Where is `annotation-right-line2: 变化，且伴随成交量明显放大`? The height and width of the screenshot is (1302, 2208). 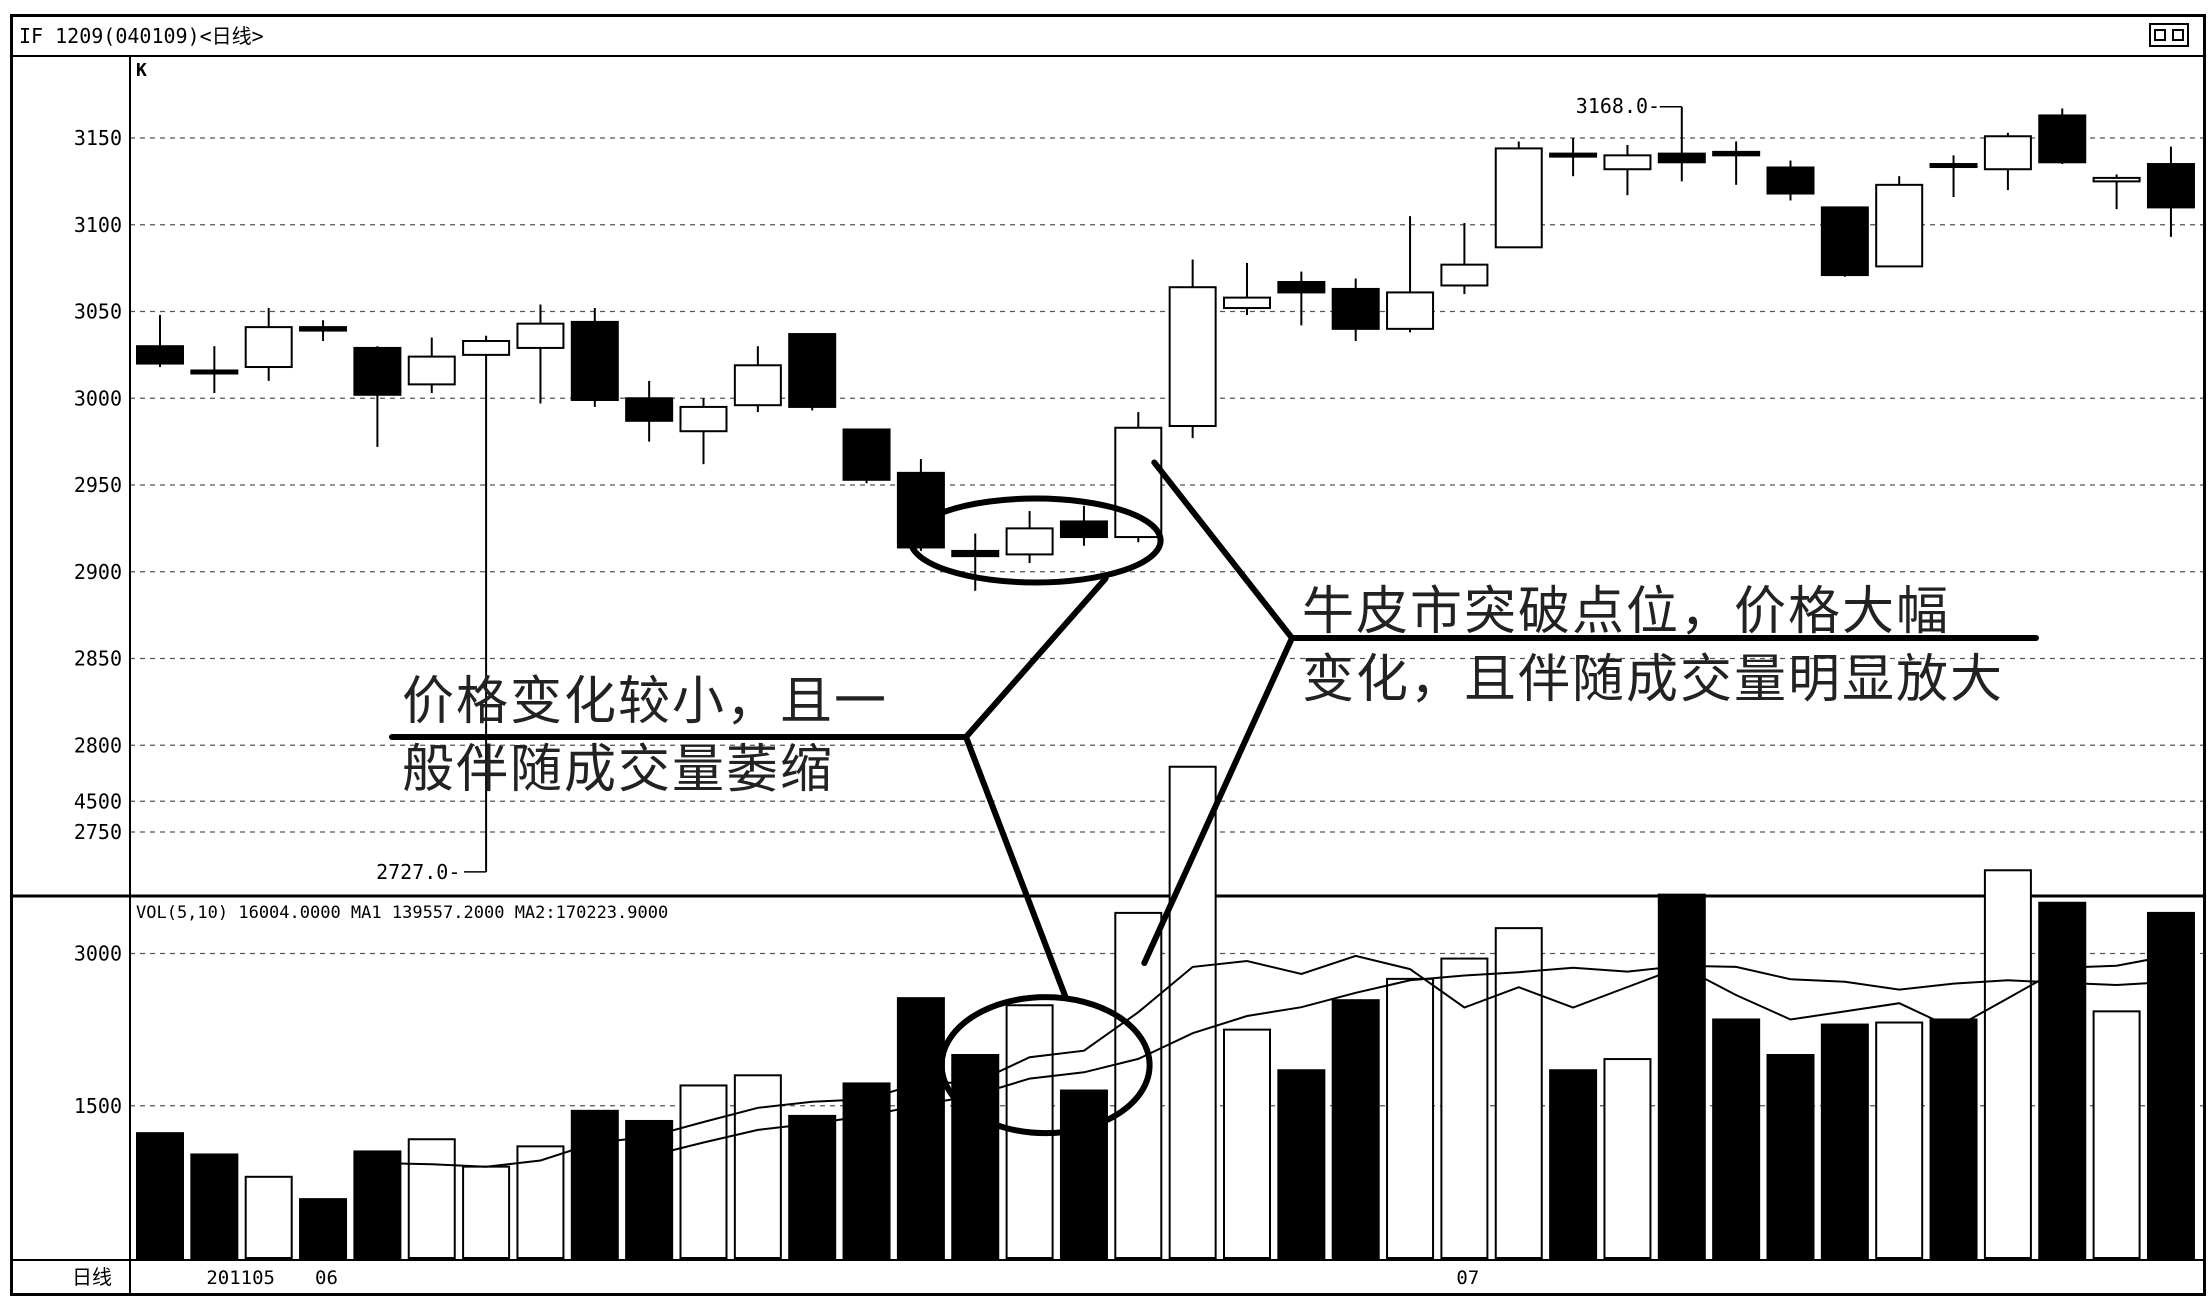
annotation-right-line2: 变化，且伴随成交量明显放大 is located at coordinates (1653, 680).